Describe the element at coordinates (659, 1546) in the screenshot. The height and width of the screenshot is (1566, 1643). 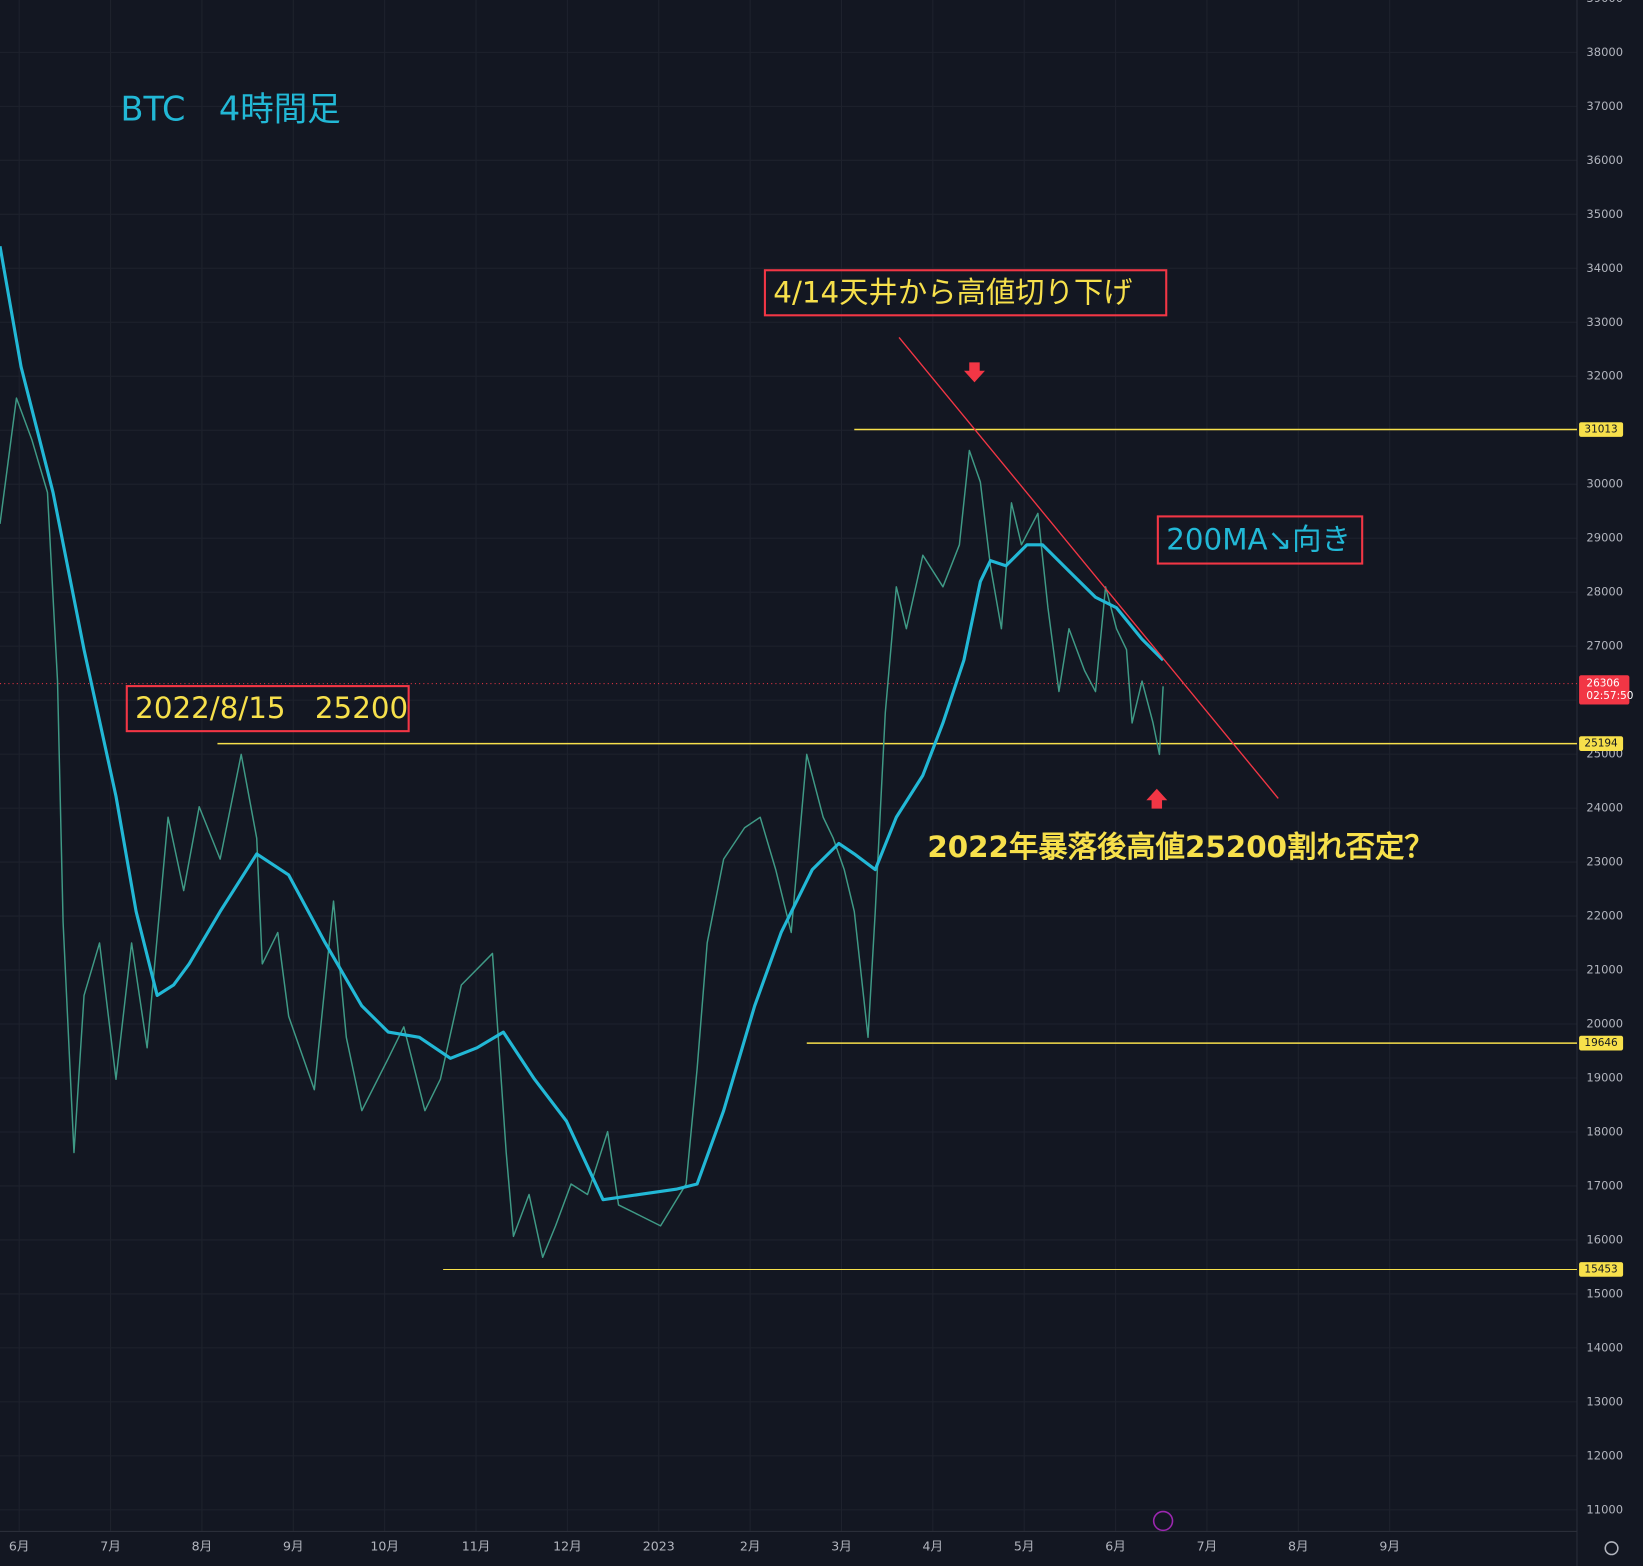
I see `x-tick-label: 2023` at that location.